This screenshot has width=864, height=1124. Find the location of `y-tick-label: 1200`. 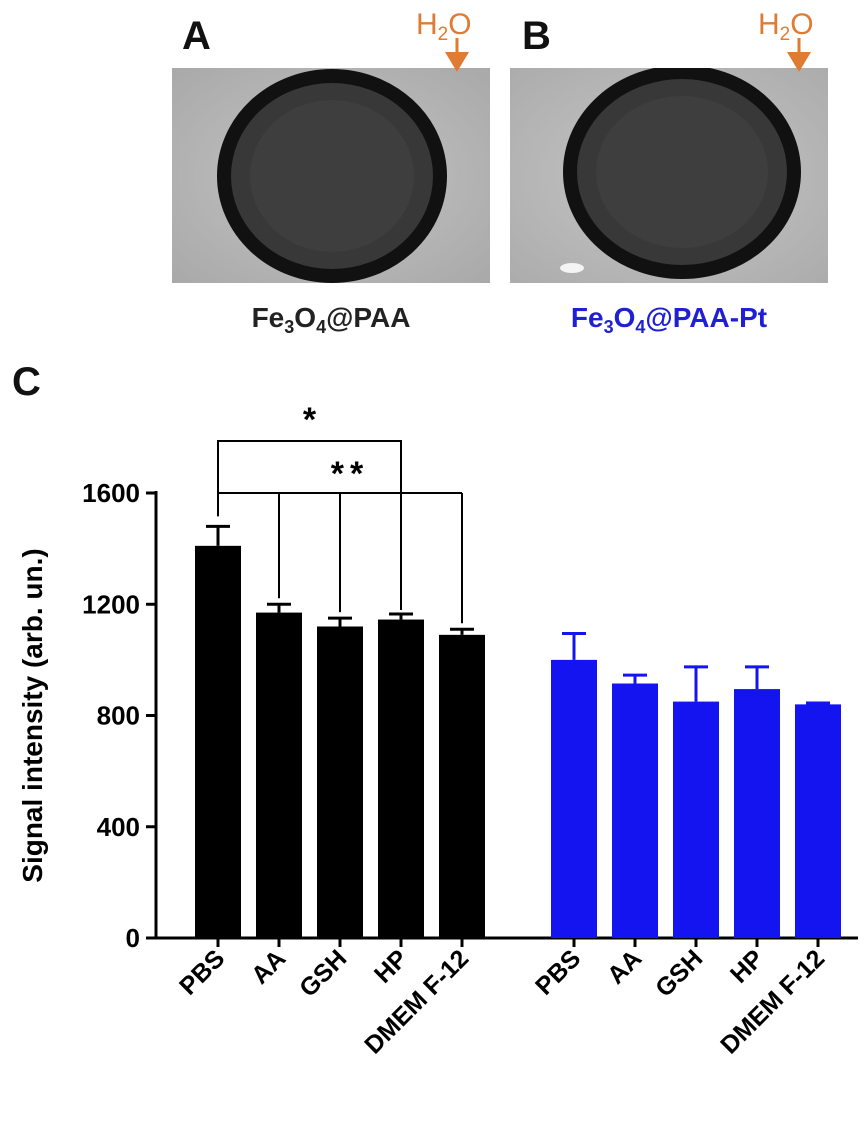

y-tick-label: 1200 is located at coordinates (111, 604).